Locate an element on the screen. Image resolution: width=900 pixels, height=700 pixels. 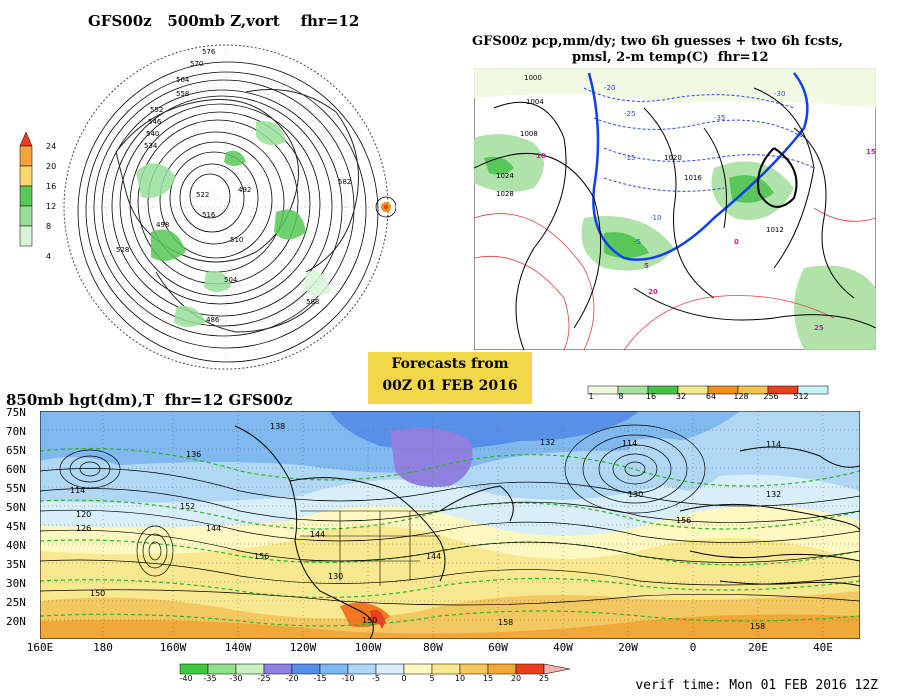
temp-cb-label: 20 is located at coordinates (516, 678).